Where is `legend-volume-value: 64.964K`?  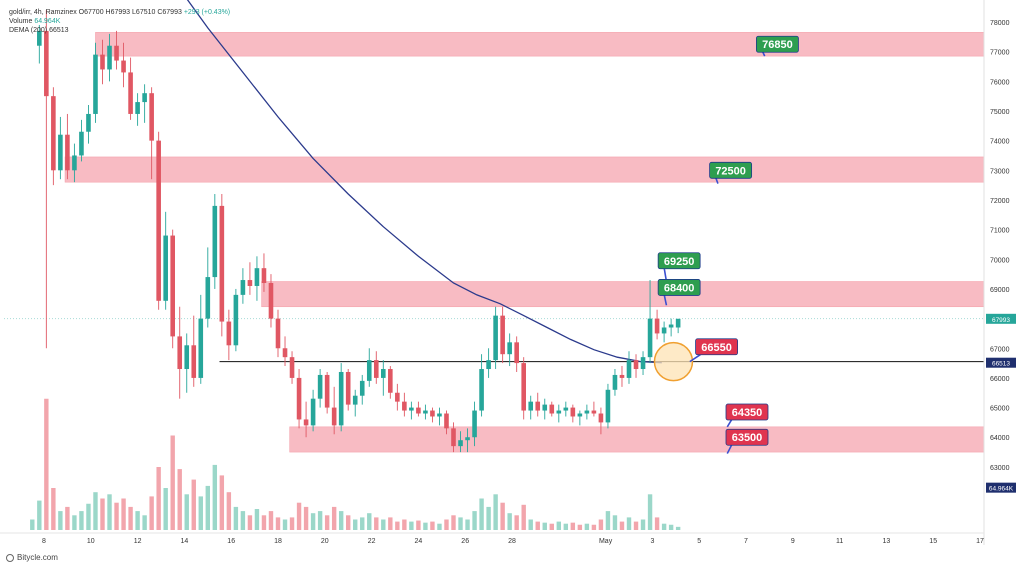 legend-volume-value: 64.964K is located at coordinates (47, 21).